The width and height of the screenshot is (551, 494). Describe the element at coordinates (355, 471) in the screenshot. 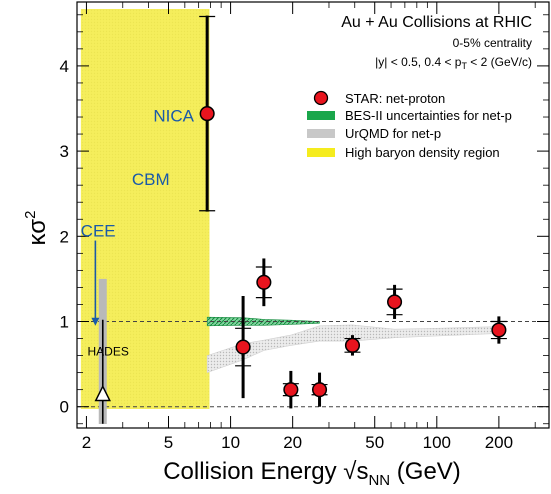

I see `x-title-part-sqrt: √s` at that location.